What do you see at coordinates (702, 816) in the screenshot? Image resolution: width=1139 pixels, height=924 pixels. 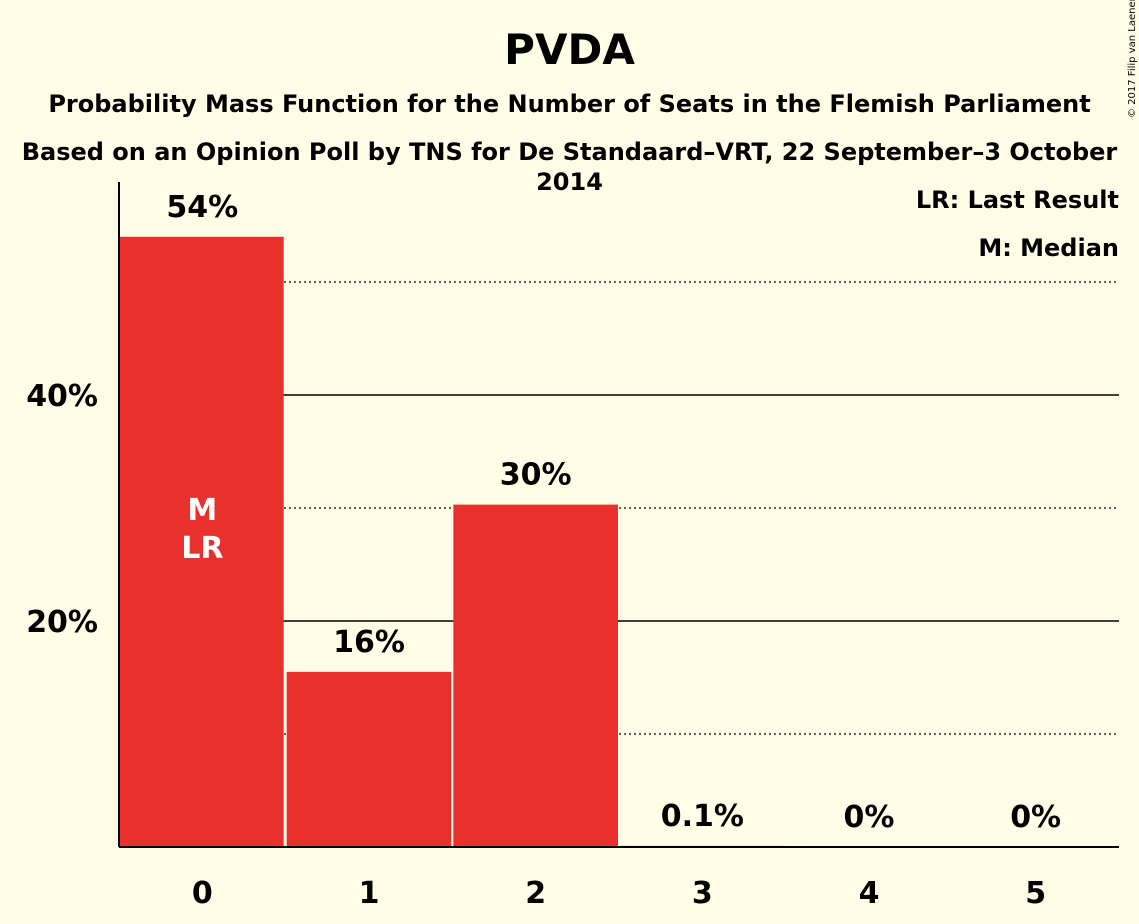 I see `data-label-seat-3: 0.1%` at bounding box center [702, 816].